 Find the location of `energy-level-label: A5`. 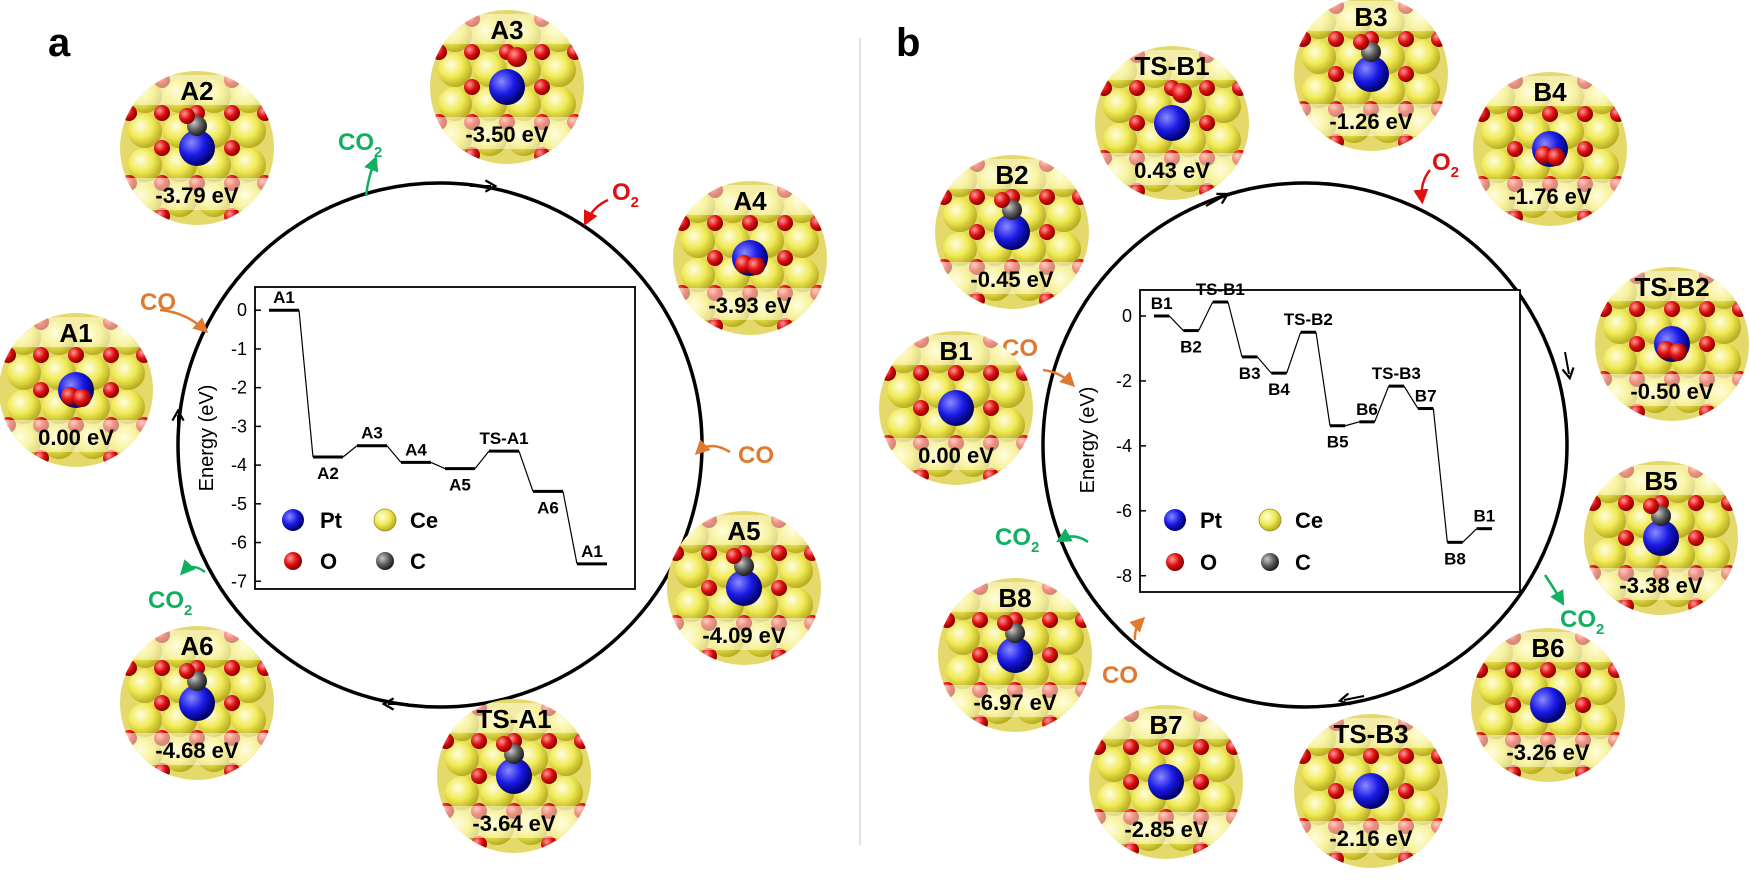

energy-level-label: A5 is located at coordinates (460, 485).